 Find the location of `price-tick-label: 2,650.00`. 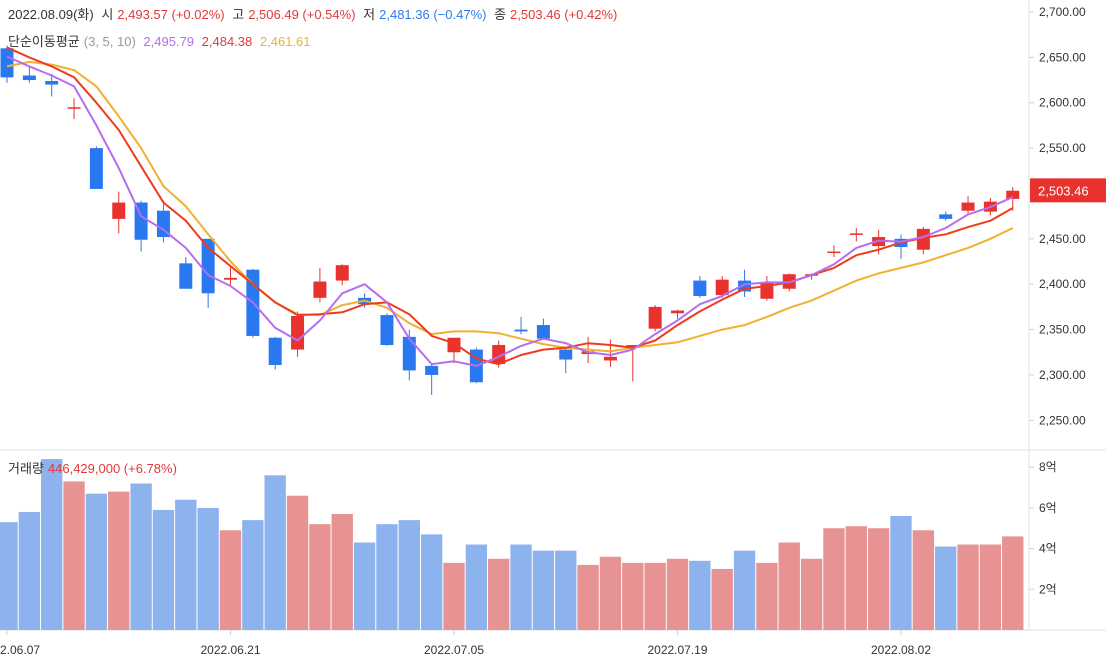

price-tick-label: 2,650.00 is located at coordinates (1062, 57).